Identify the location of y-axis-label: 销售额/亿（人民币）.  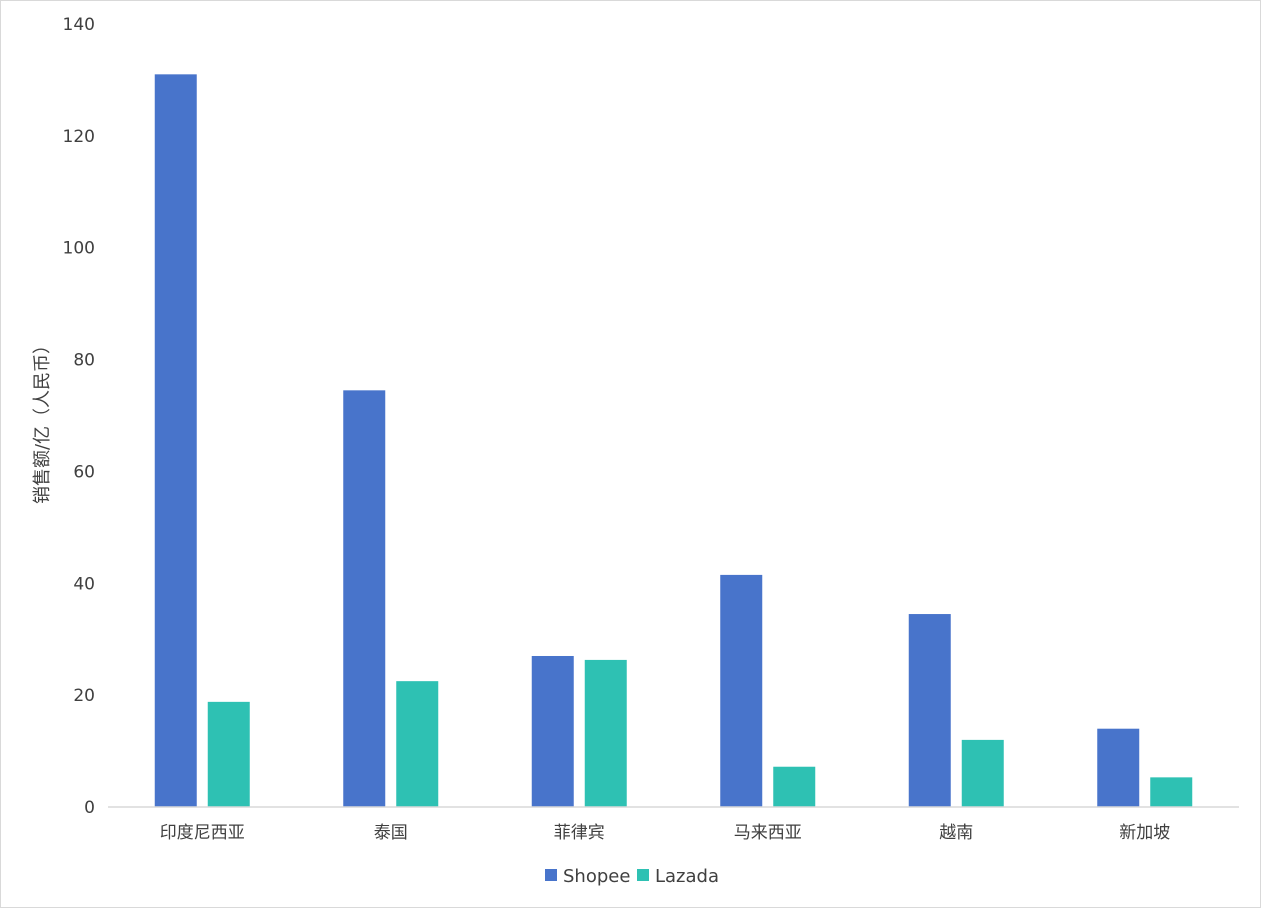
(42, 420).